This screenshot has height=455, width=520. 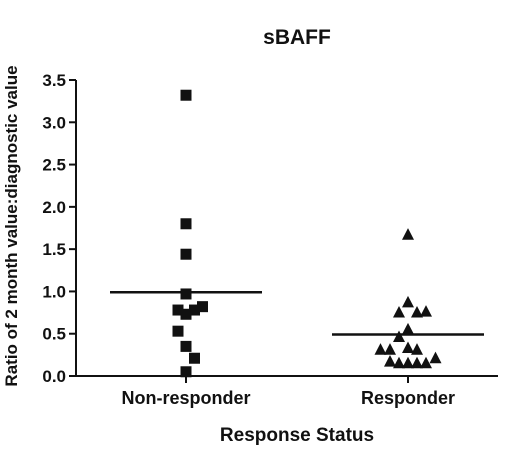 What do you see at coordinates (54, 334) in the screenshot?
I see `y-tick-label: 0.5` at bounding box center [54, 334].